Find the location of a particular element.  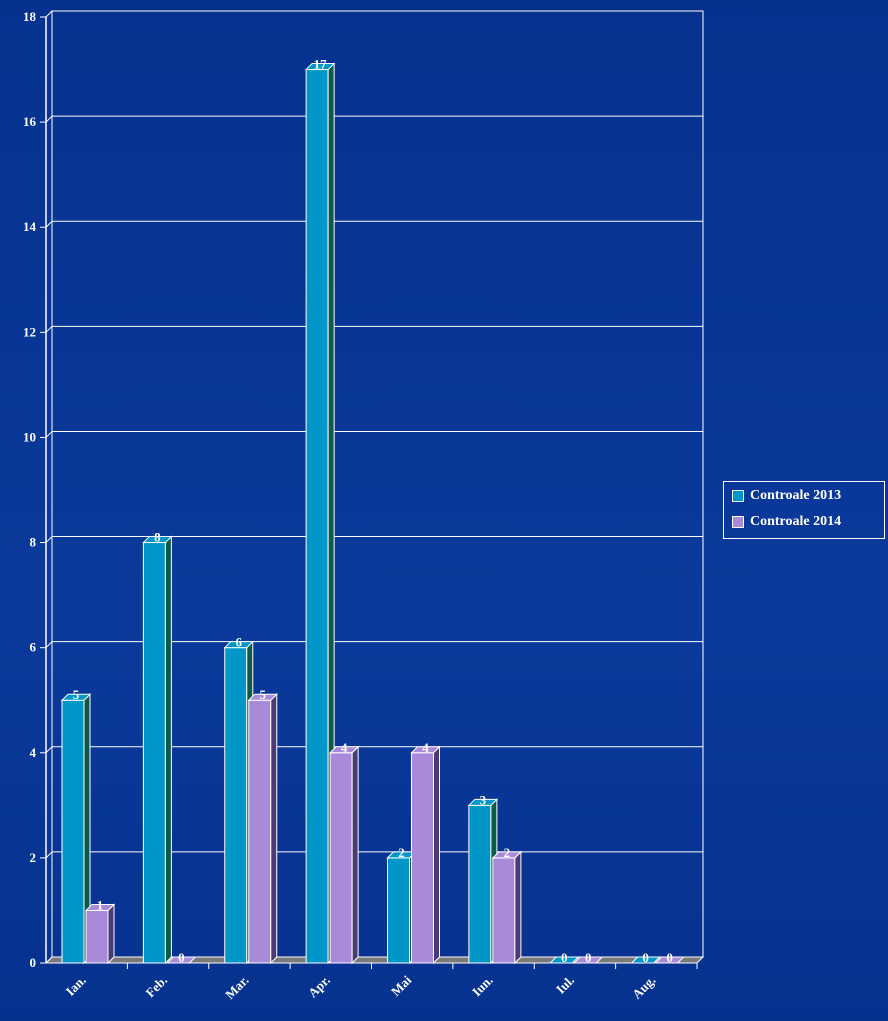

legend-swatch-2014 is located at coordinates (738, 522).